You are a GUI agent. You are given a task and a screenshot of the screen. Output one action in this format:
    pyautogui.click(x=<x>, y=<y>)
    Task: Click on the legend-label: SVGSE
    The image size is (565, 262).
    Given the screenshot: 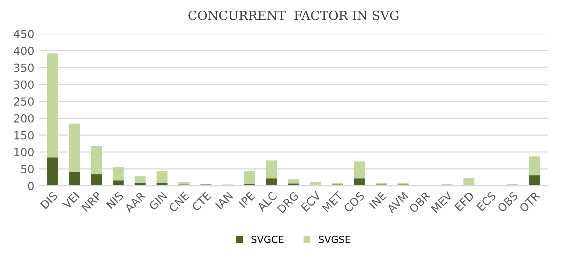 What is the action you would take?
    pyautogui.click(x=334, y=240)
    